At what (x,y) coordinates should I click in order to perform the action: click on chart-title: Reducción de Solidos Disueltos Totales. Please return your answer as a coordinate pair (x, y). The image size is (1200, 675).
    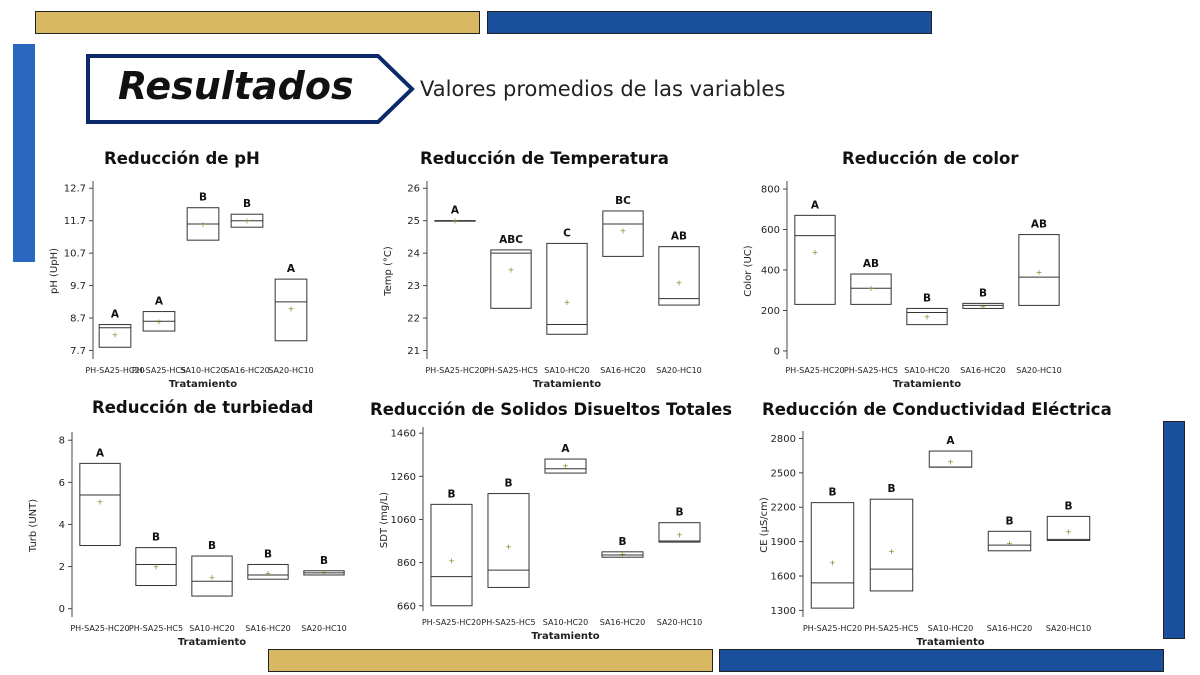
    Looking at the image, I should click on (551, 409).